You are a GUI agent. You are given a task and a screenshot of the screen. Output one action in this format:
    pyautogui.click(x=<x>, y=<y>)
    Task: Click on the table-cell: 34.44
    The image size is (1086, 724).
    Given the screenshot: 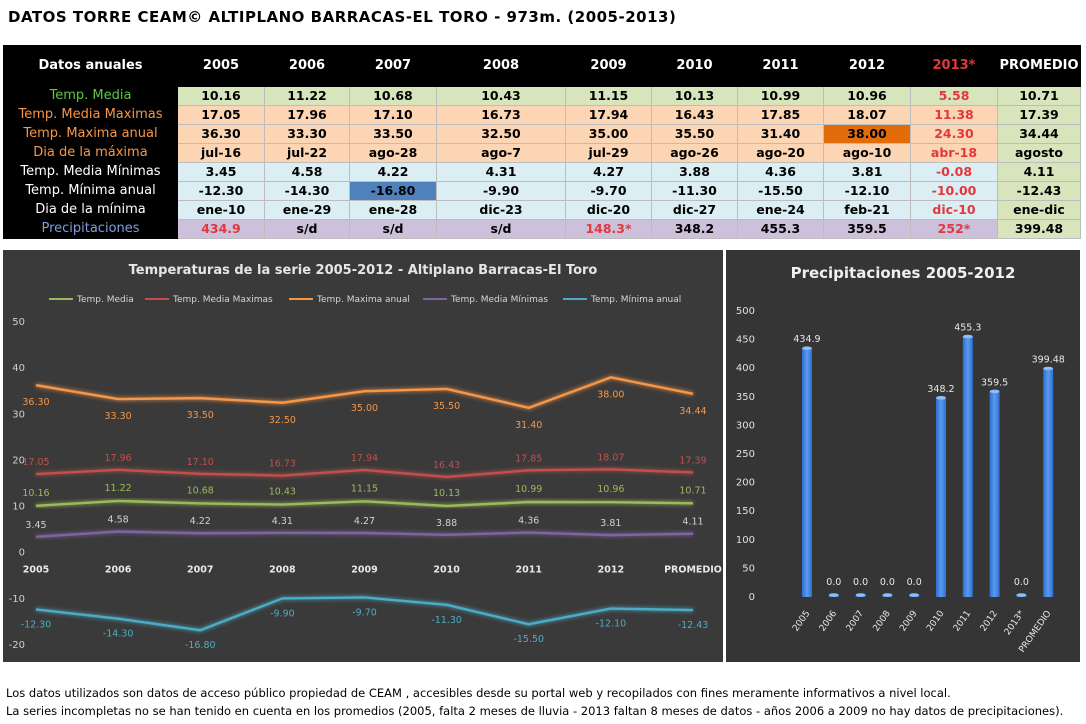 What is the action you would take?
    pyautogui.click(x=1039, y=134)
    